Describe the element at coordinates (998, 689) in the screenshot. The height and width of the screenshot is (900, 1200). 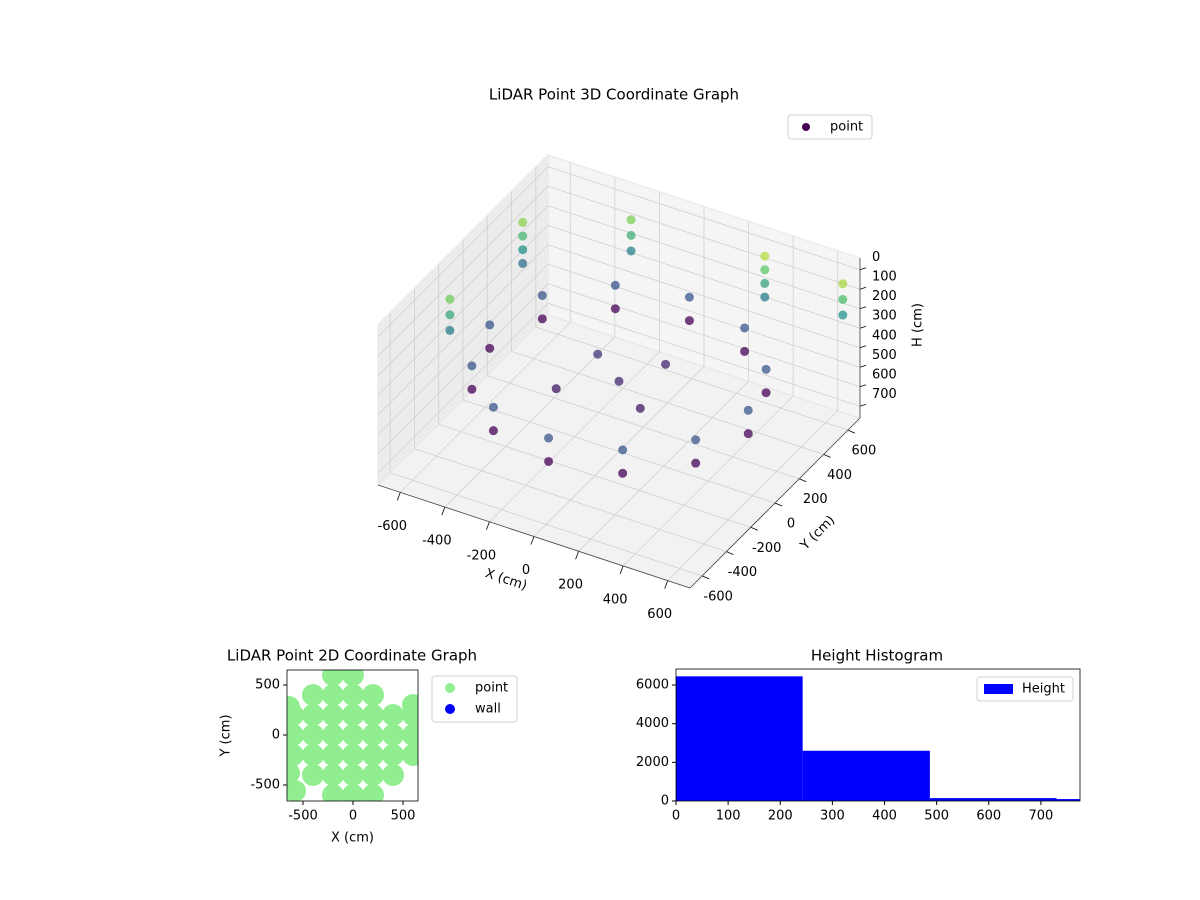
I see `legend-patch` at that location.